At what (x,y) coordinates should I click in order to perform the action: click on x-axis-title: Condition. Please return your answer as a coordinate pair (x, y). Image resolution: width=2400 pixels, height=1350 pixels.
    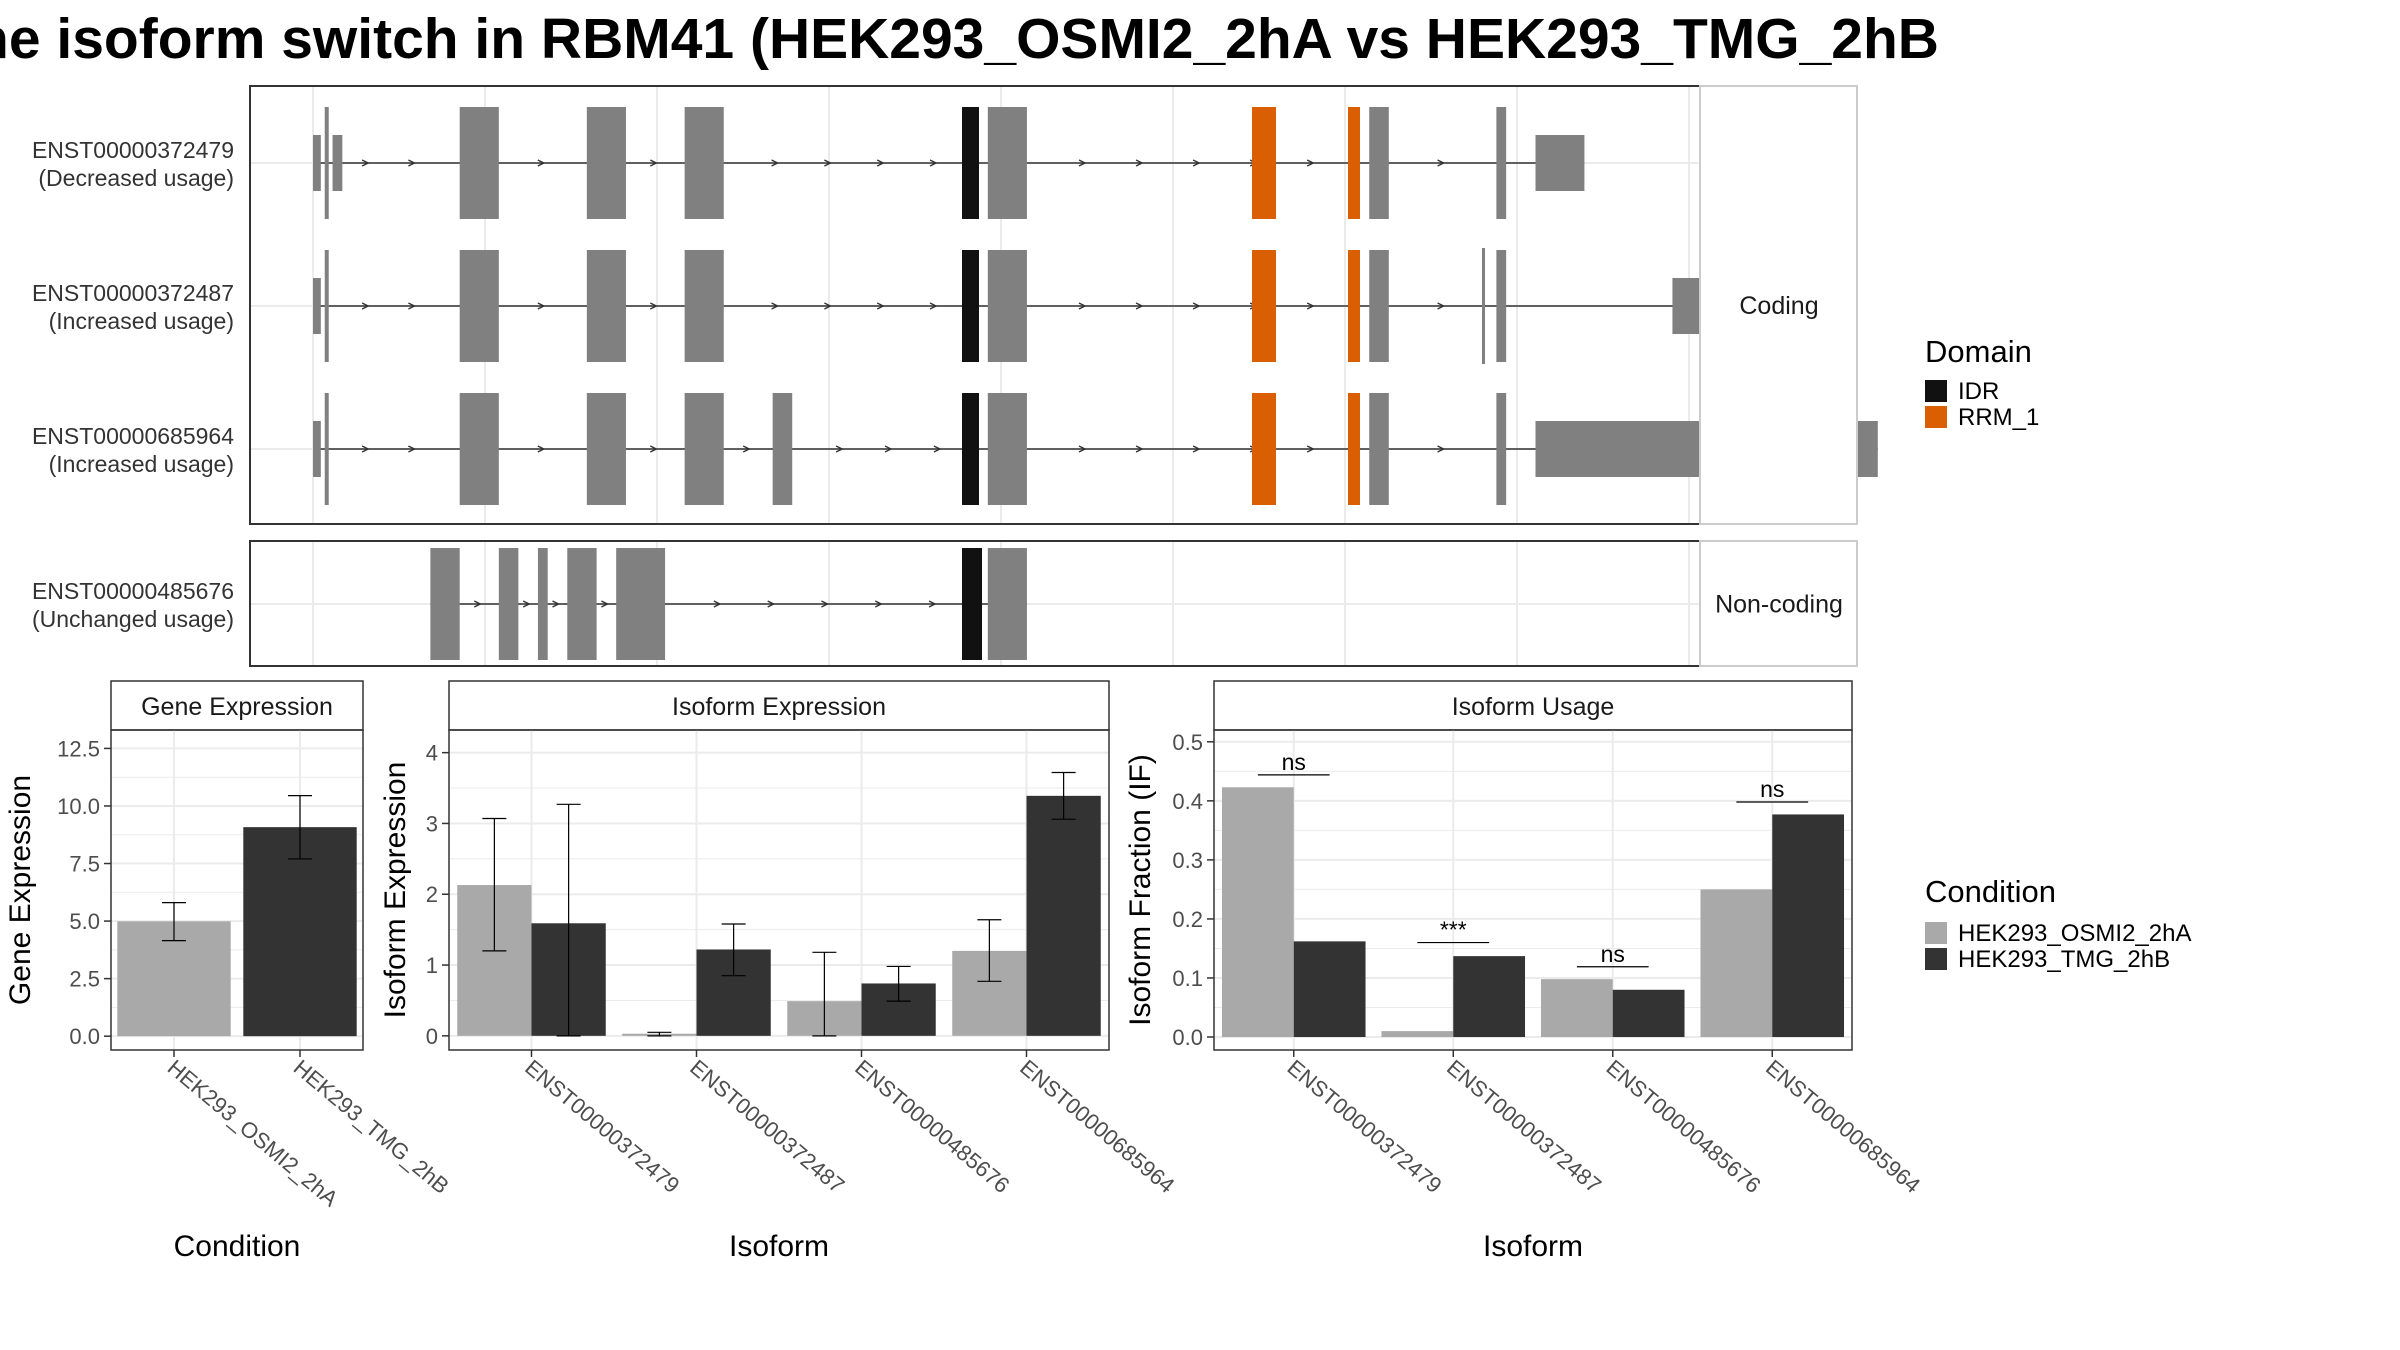
    Looking at the image, I should click on (237, 1246).